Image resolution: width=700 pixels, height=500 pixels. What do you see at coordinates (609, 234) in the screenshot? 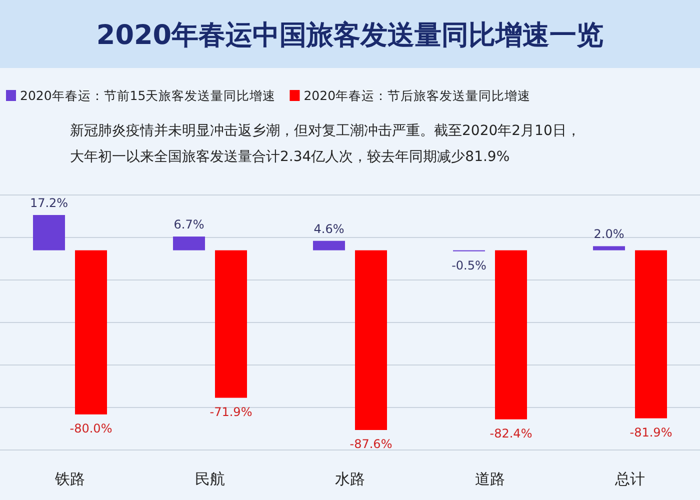
I see `data-label: 2.0%` at bounding box center [609, 234].